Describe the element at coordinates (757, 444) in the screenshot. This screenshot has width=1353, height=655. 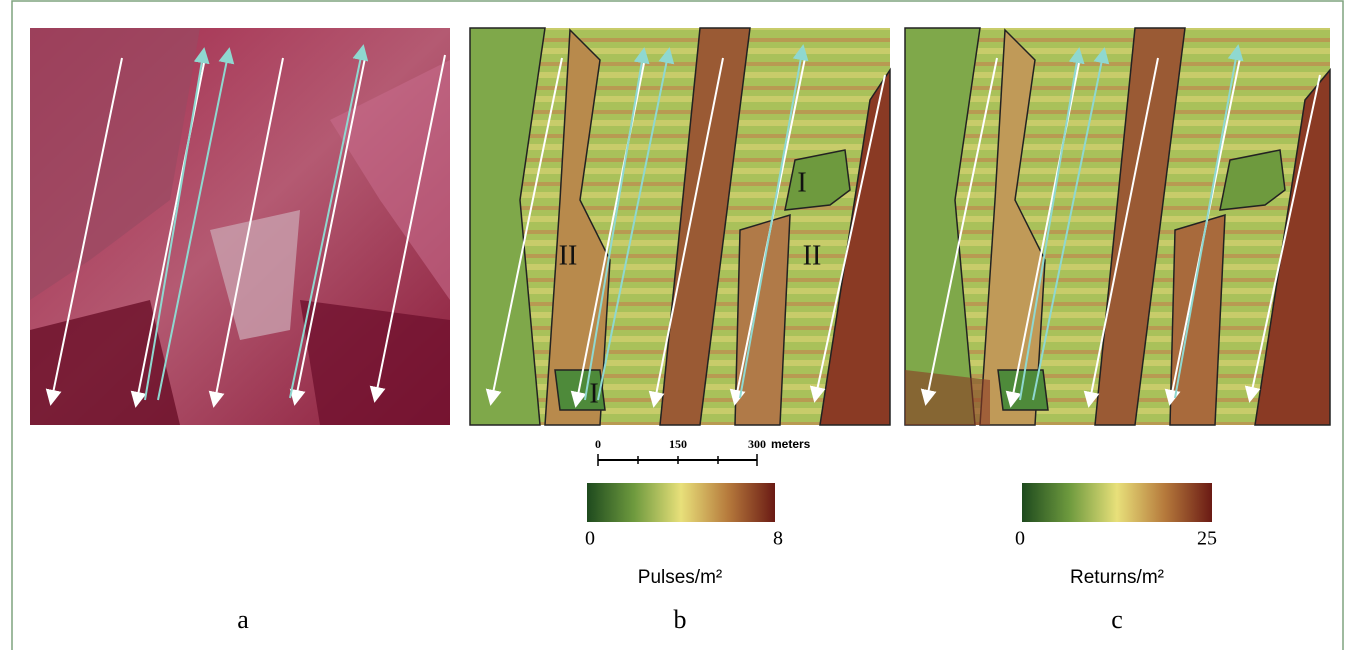
I see `scale-tick: 300` at that location.